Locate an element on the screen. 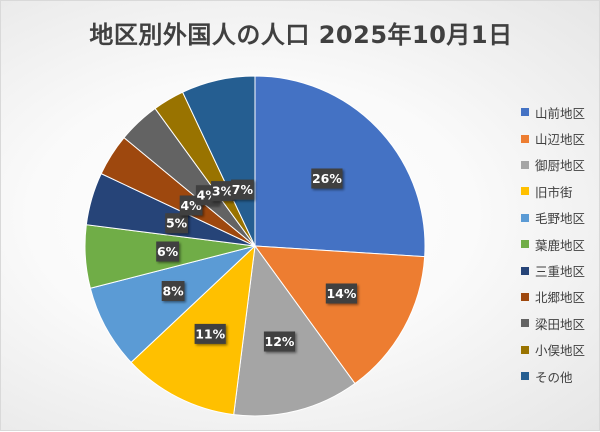  legend-item: 三重地区 is located at coordinates (560, 270).